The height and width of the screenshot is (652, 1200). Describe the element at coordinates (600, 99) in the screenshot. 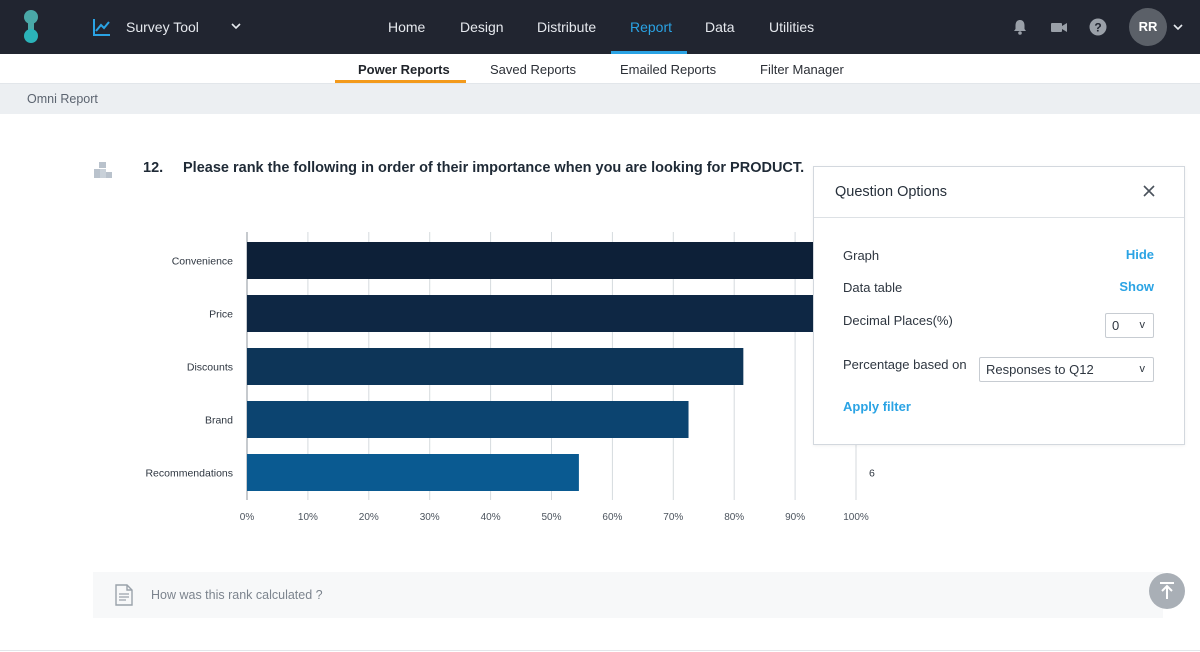

I see `breadcrumb: Omni Report` at that location.